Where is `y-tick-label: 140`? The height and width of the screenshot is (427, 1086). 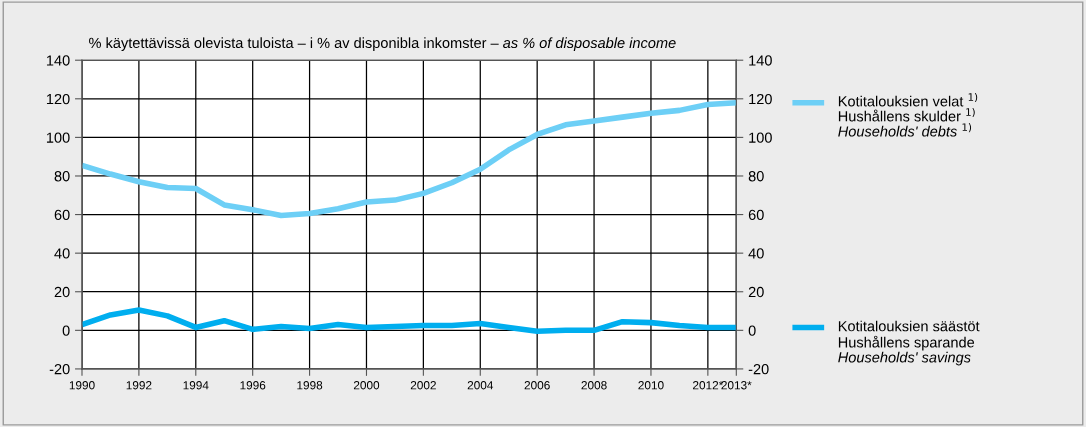
y-tick-label: 140 is located at coordinates (58, 60).